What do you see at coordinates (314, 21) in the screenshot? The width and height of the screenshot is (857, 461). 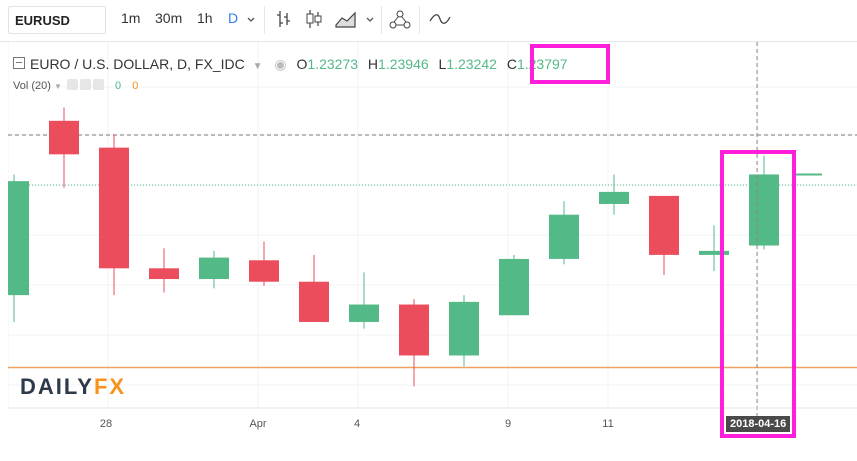 I see `candles-icon` at bounding box center [314, 21].